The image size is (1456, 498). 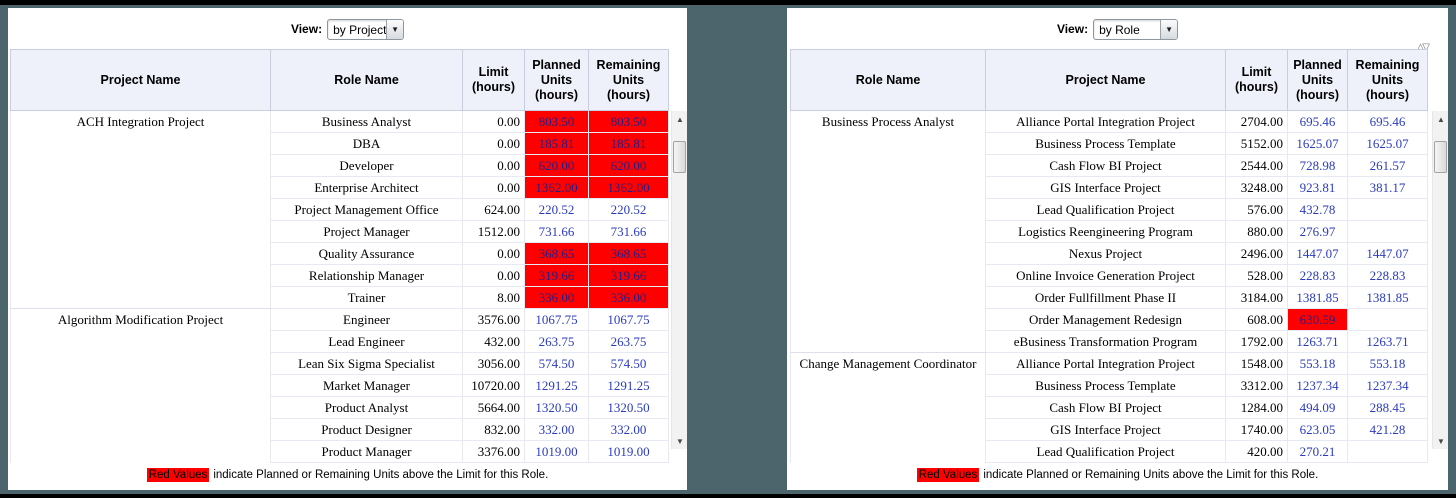 I want to click on view-select-value: by Project, so click(x=360, y=29).